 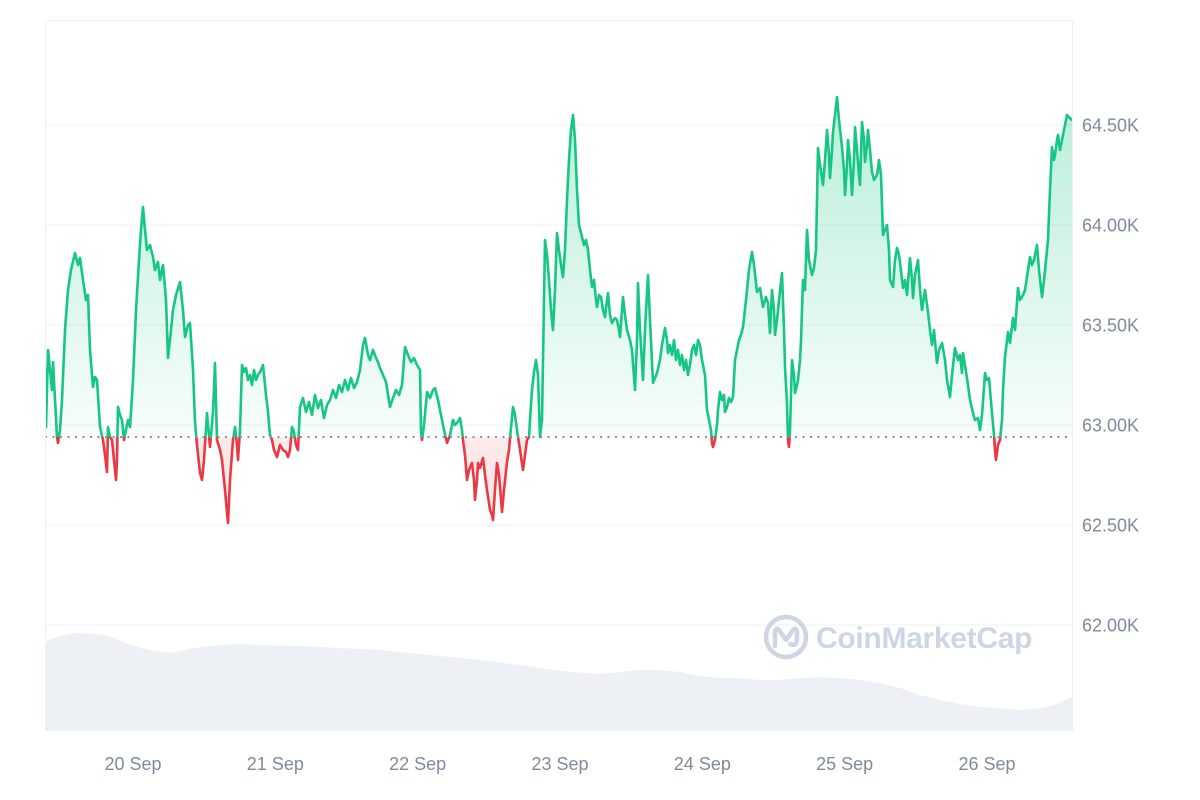 I want to click on x-axis-label: 26 Sep, so click(x=986, y=764).